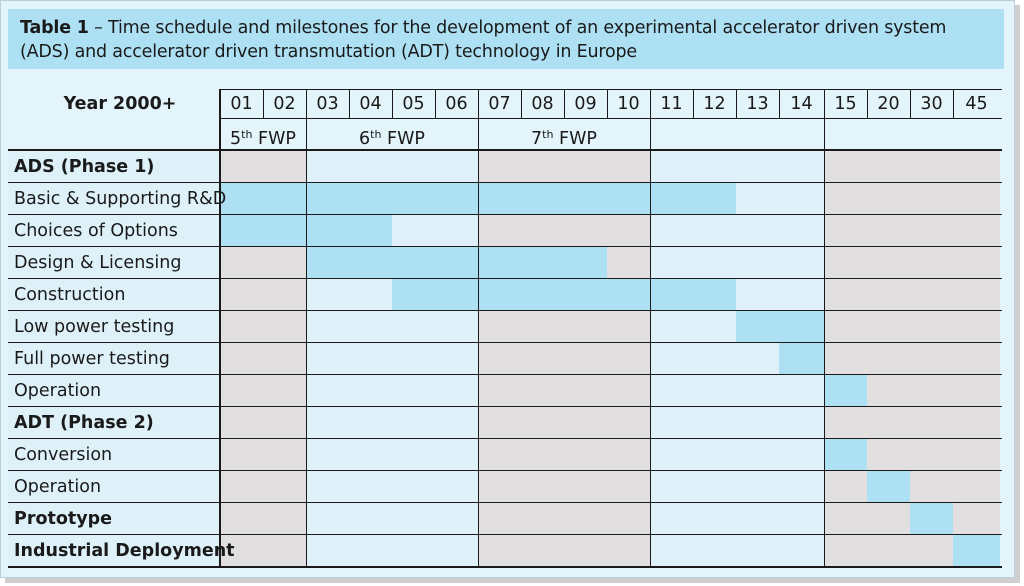 The image size is (1024, 586). What do you see at coordinates (70, 295) in the screenshot?
I see `row-label: Construction` at bounding box center [70, 295].